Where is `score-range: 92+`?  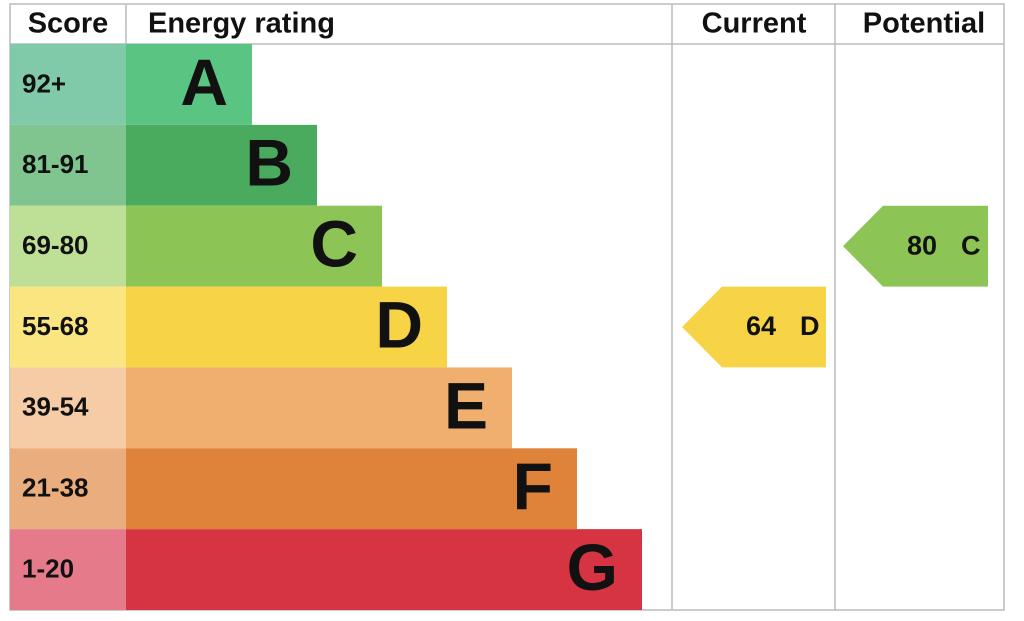 score-range: 92+ is located at coordinates (44, 83).